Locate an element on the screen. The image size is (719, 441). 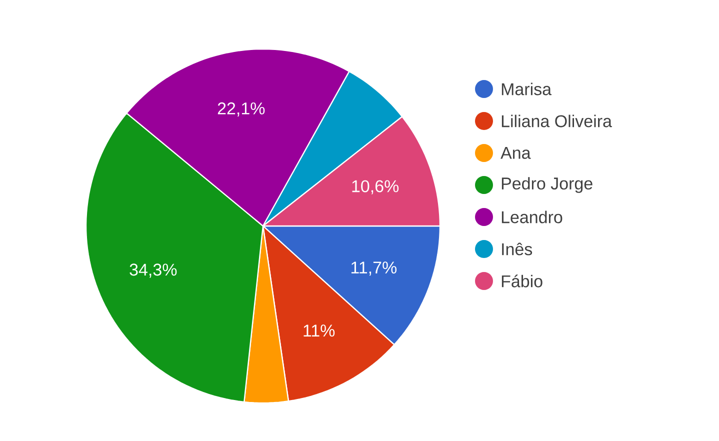
legend-label: Marisa is located at coordinates (527, 89).